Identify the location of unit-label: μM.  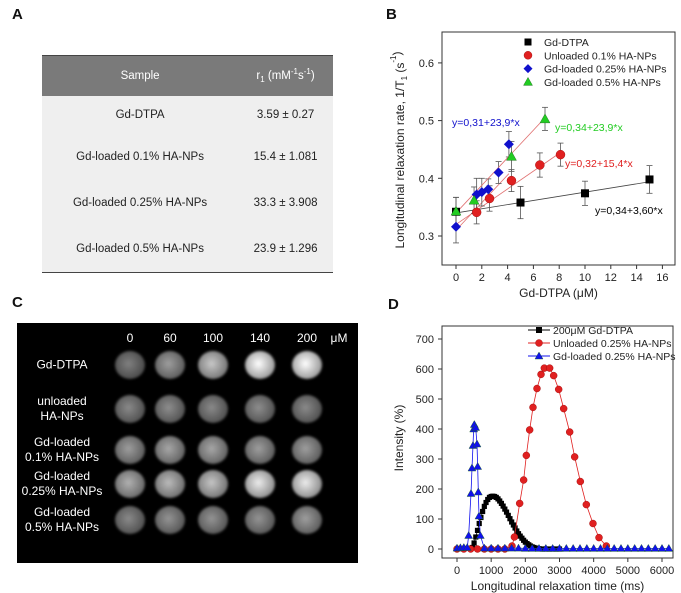
(339, 338).